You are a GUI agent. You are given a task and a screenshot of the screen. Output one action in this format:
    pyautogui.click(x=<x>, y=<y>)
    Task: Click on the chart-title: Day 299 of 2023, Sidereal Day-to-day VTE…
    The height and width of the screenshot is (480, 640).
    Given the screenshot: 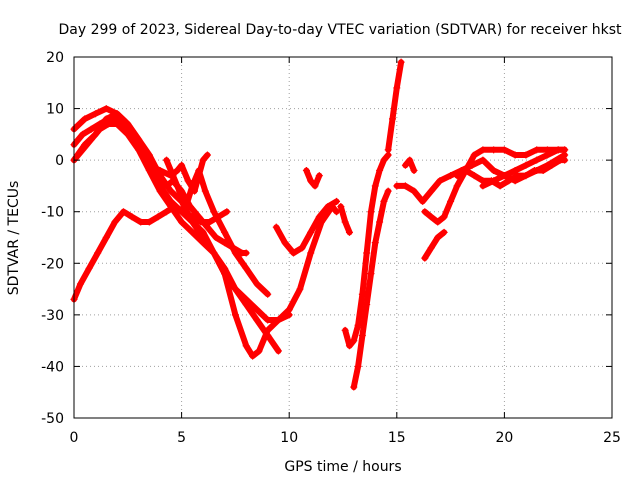 What is the action you would take?
    pyautogui.click(x=340, y=30)
    